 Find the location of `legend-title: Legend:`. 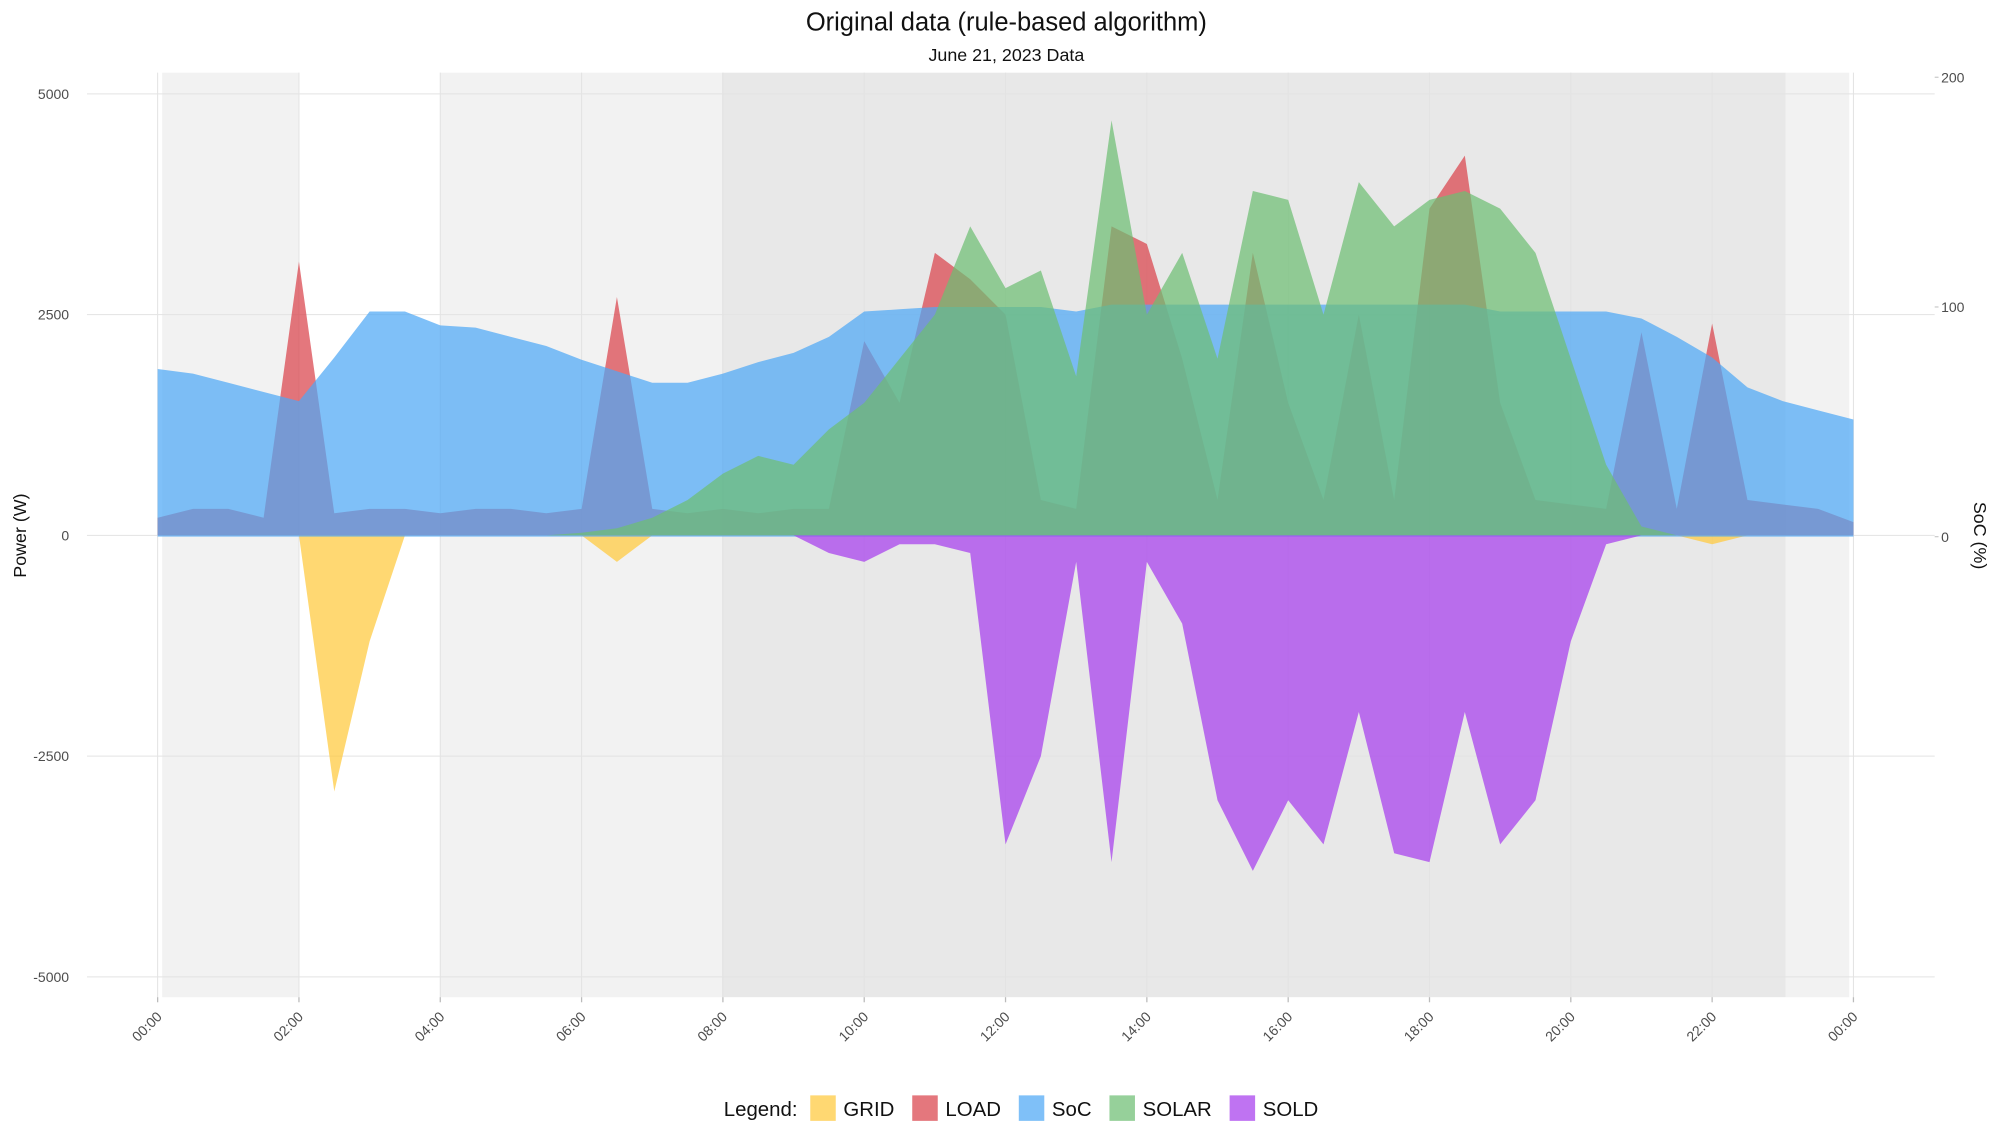

legend-title: Legend: is located at coordinates (761, 1110).